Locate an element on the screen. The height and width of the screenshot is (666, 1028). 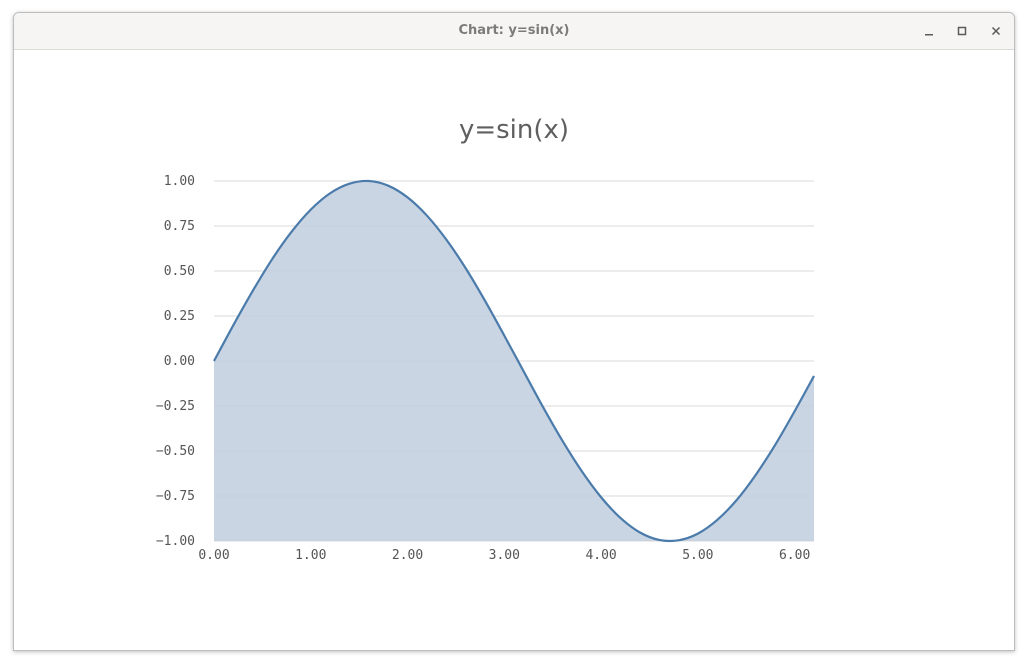
x-tick-label: 0.00 is located at coordinates (213, 555).